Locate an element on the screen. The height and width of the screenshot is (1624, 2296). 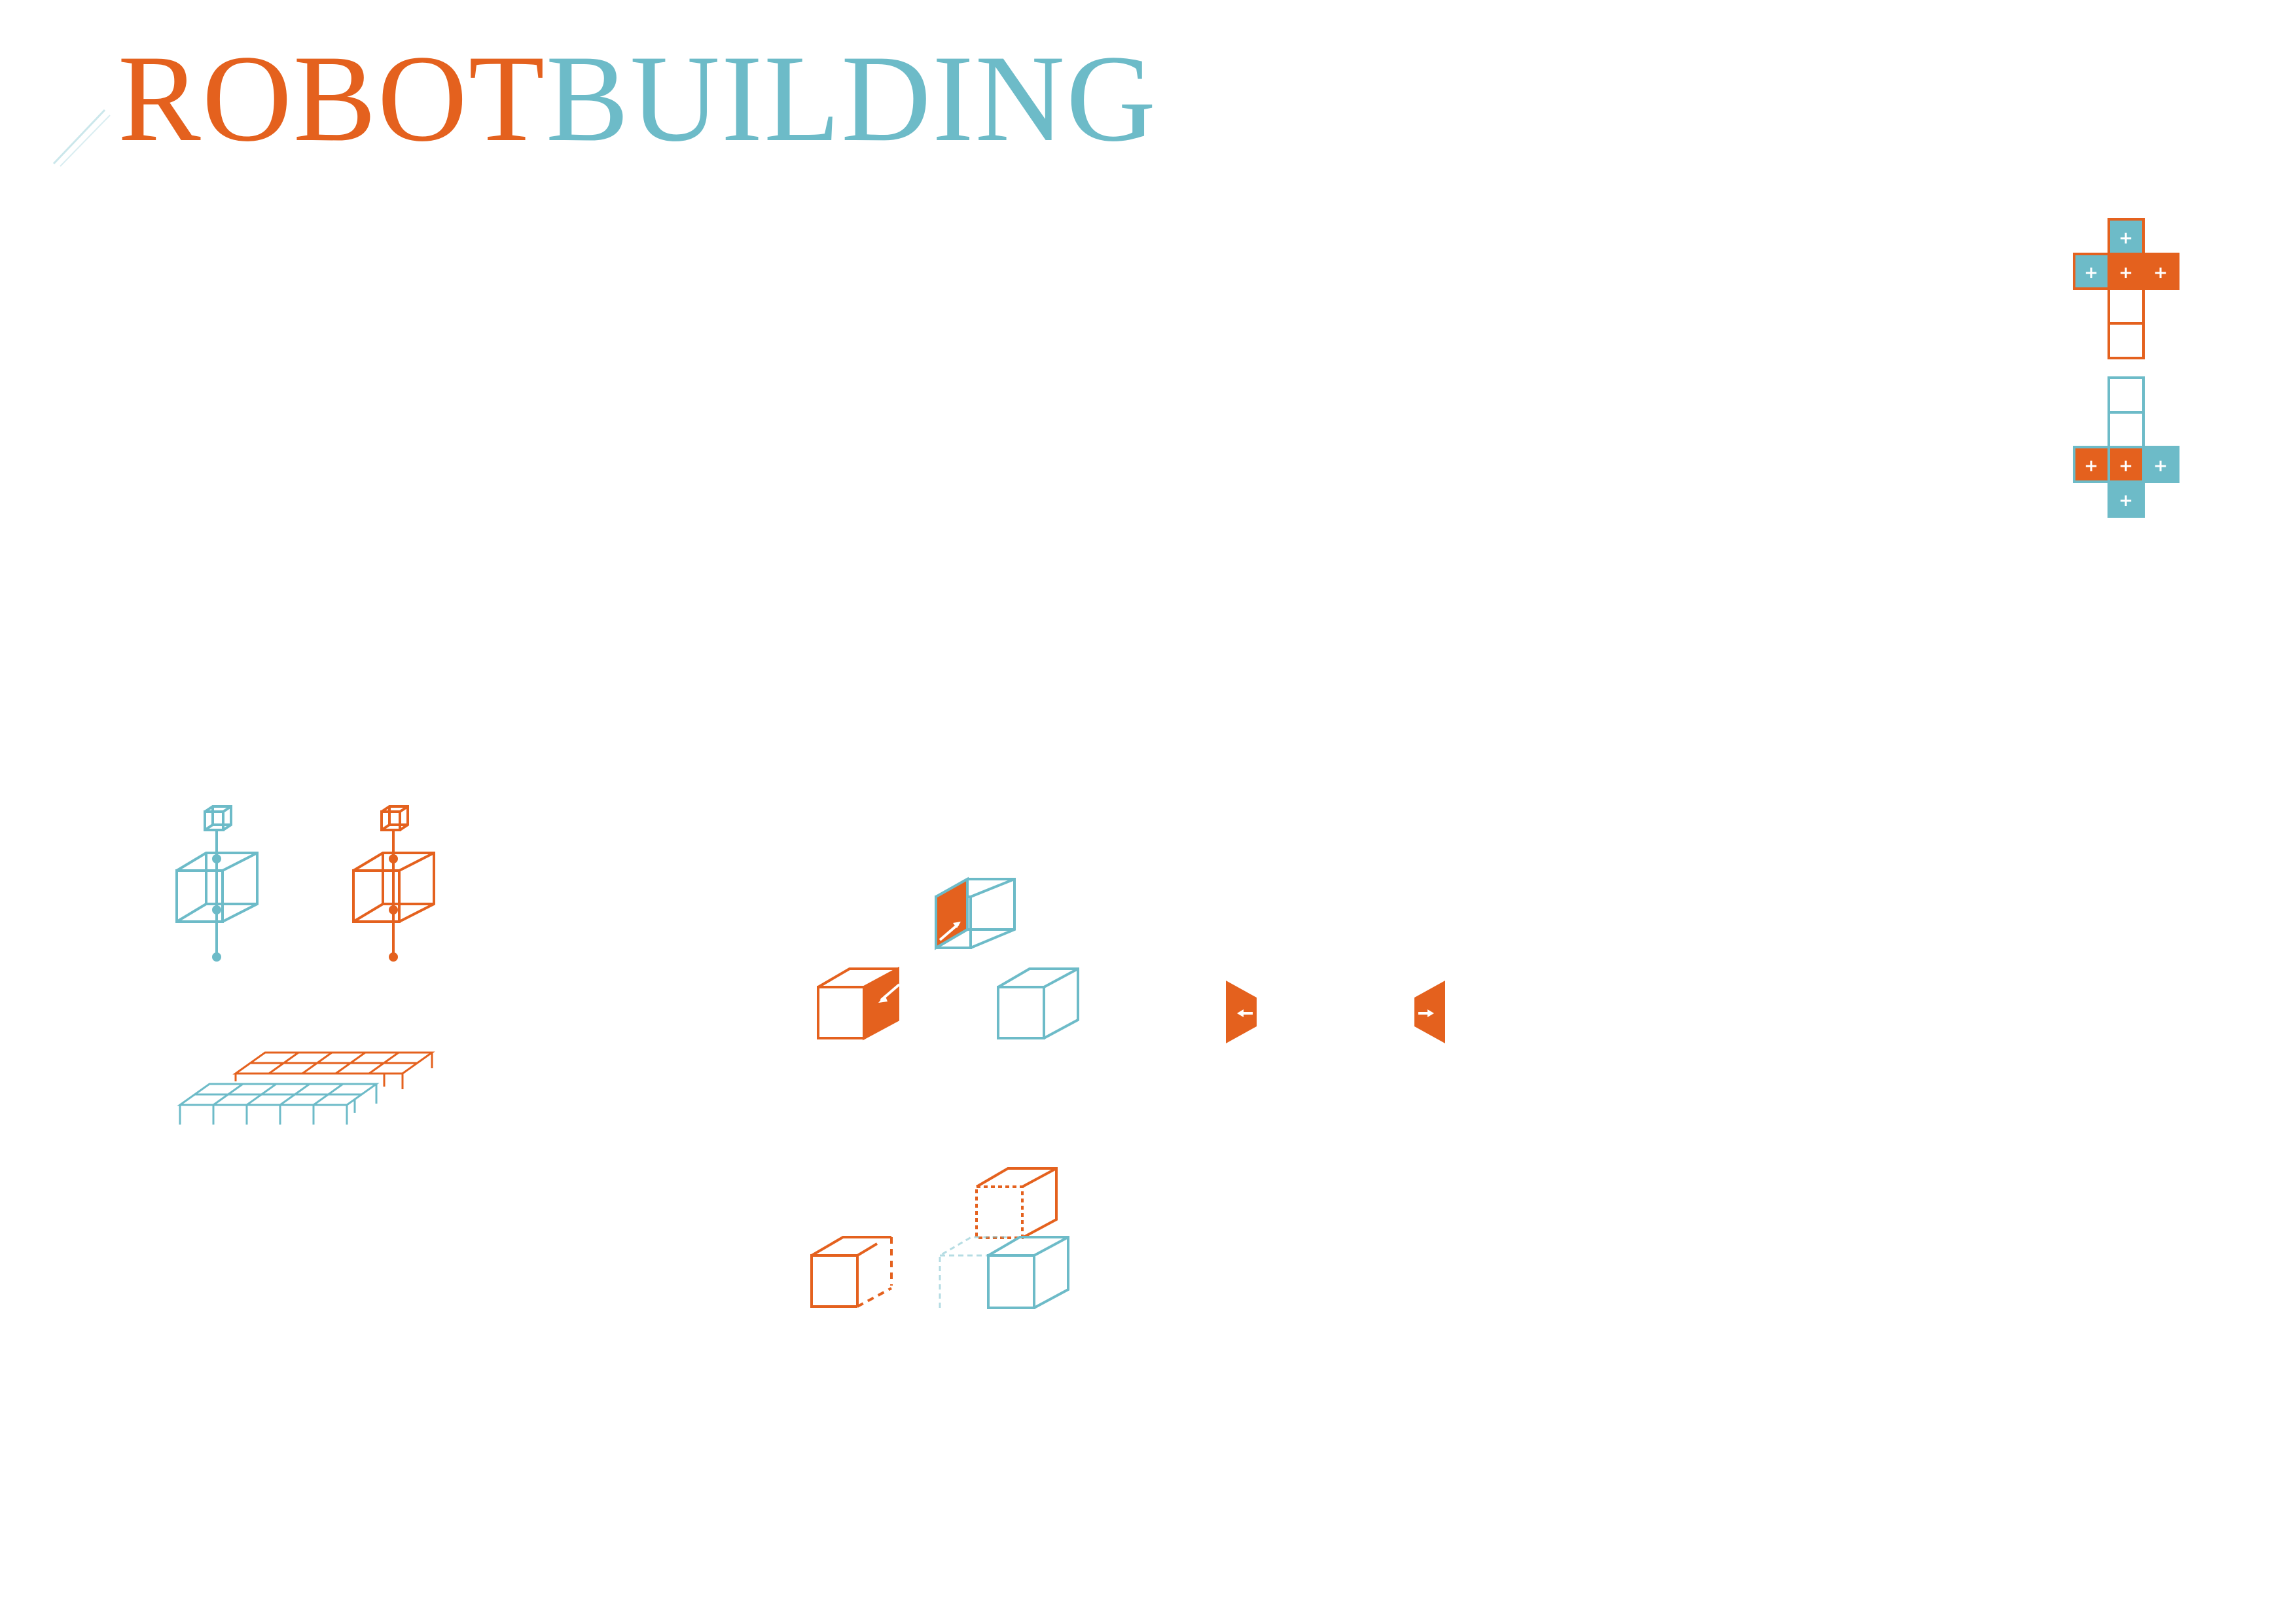
face-panel-right is located at coordinates (1429, 1012).